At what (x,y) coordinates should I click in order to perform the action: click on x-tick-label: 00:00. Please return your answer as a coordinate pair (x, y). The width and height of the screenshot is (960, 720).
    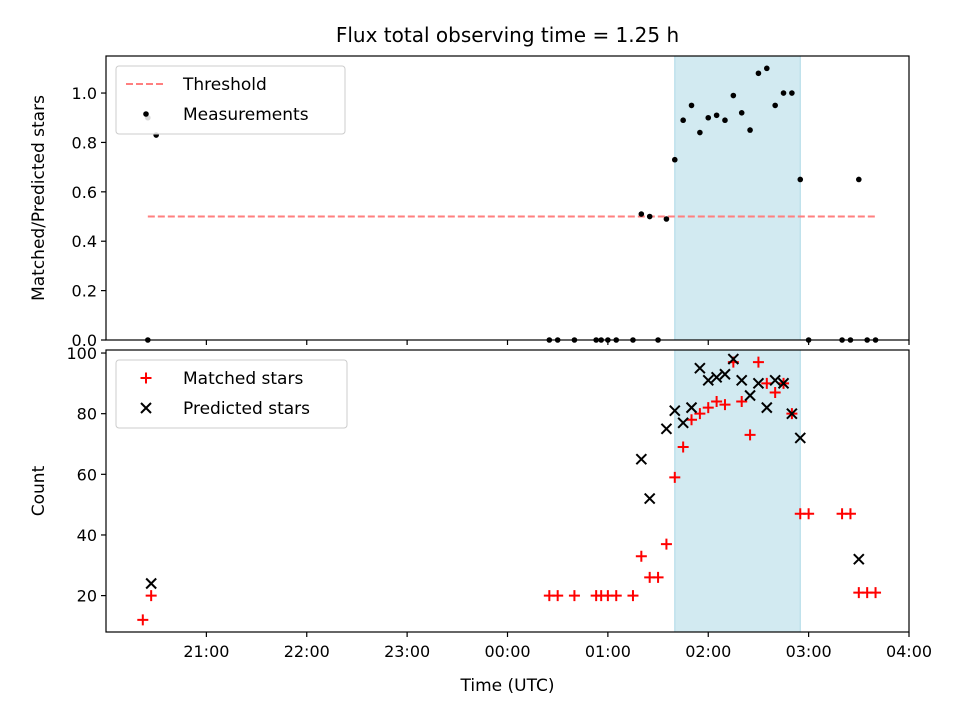
    Looking at the image, I should click on (507, 651).